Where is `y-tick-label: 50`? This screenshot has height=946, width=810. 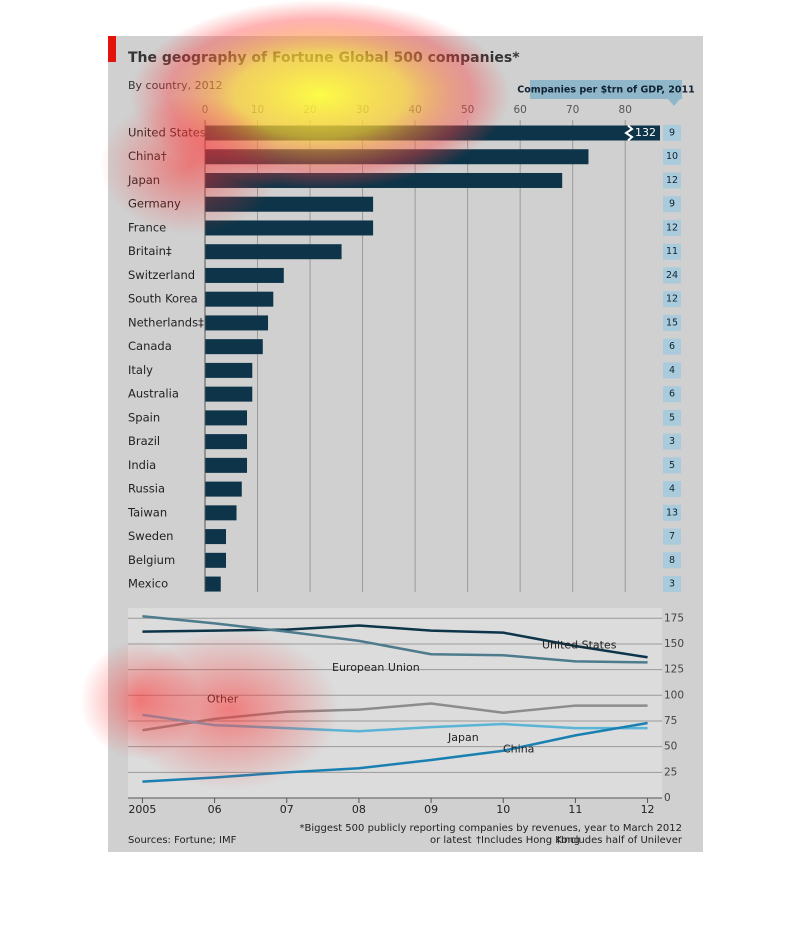
y-tick-label: 50 is located at coordinates (670, 747).